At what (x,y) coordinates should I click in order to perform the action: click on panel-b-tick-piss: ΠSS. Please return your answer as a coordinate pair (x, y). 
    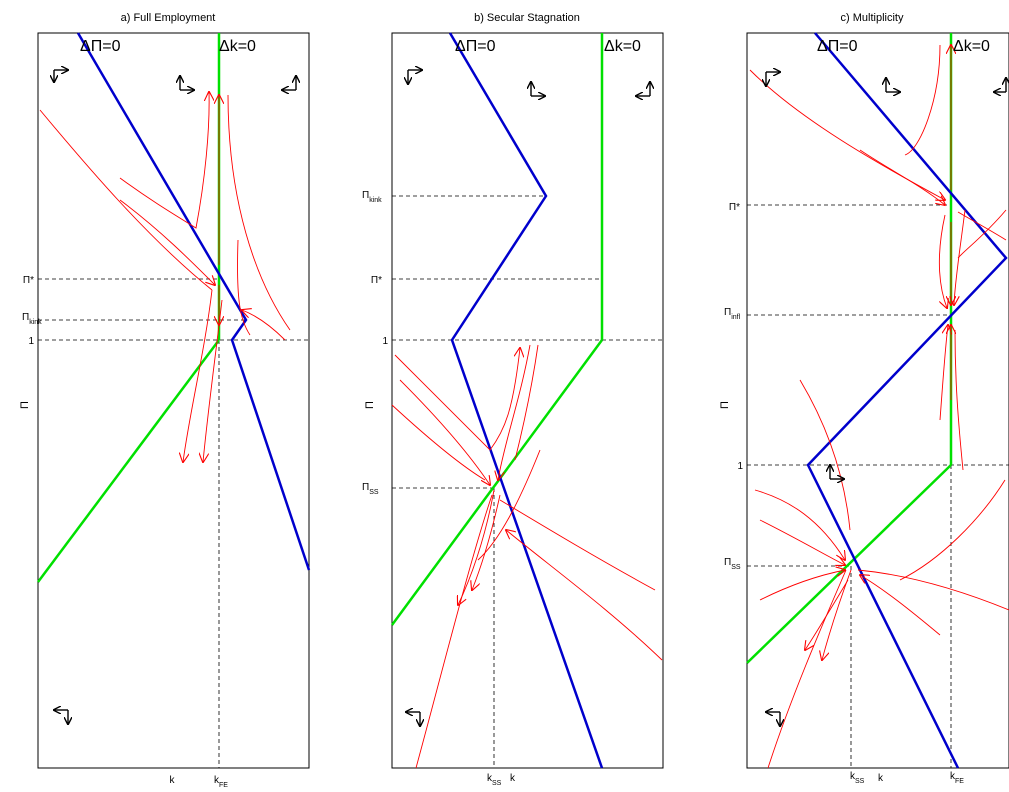
    Looking at the image, I should click on (370, 489).